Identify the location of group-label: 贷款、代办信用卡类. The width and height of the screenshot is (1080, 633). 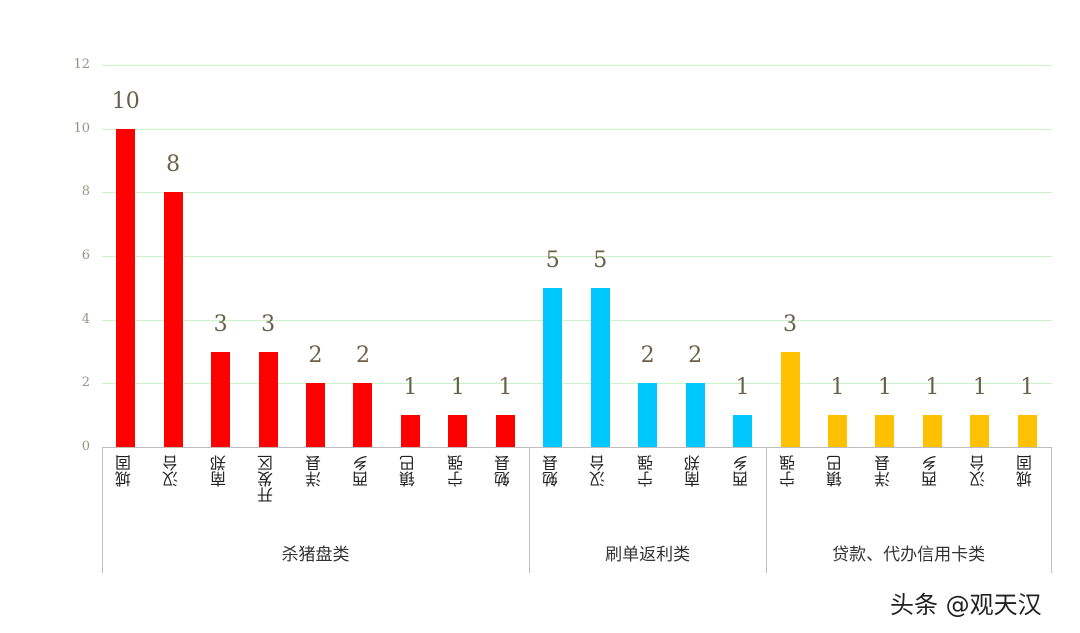
(909, 555).